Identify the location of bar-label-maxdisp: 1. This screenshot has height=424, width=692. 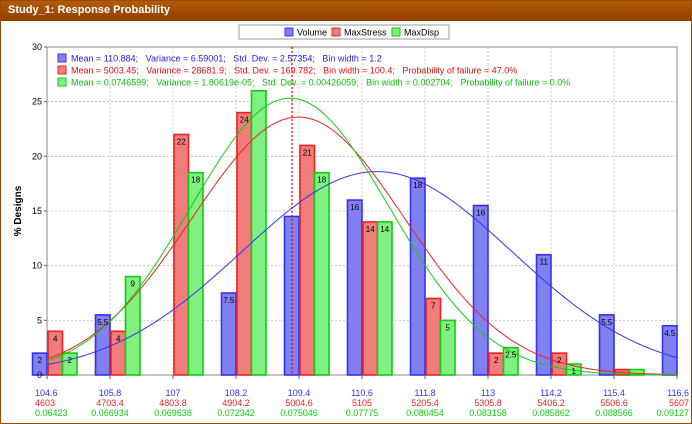
(574, 371).